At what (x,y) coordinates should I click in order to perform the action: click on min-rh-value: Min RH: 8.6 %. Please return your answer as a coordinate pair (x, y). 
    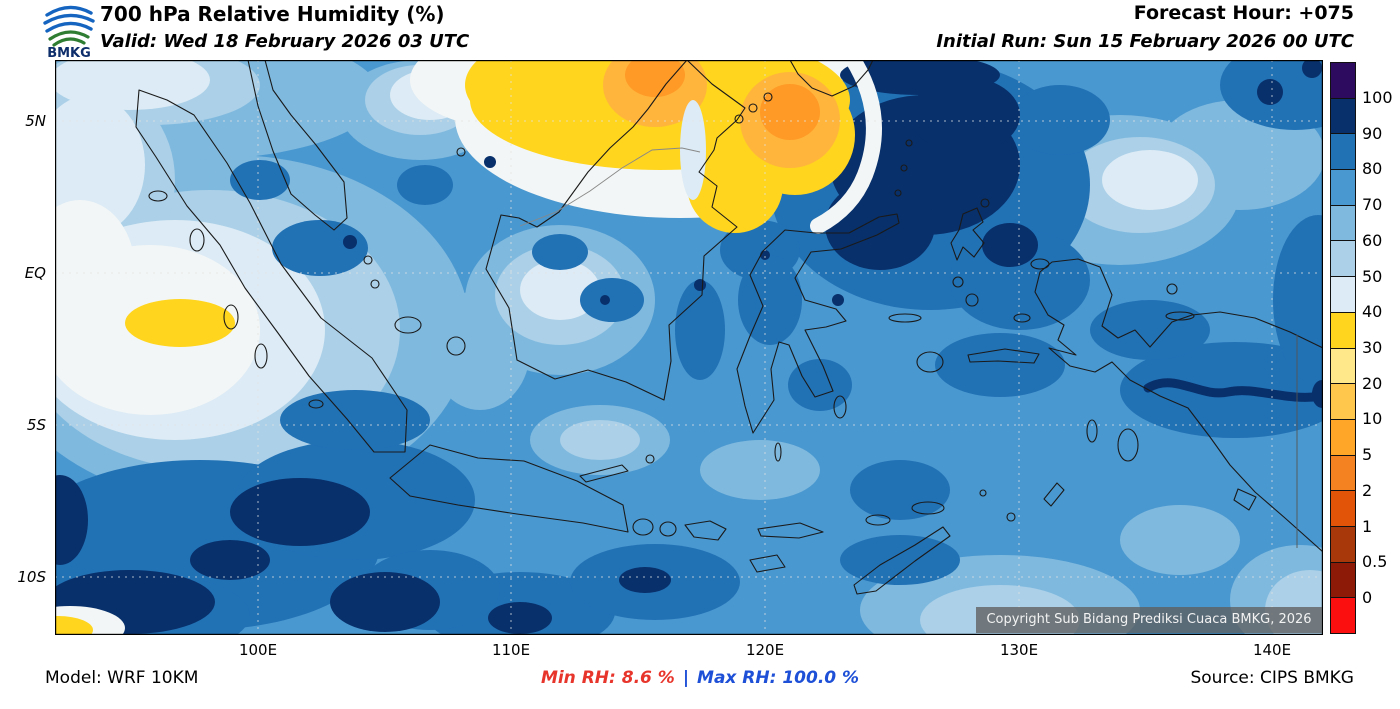
    Looking at the image, I should click on (607, 678).